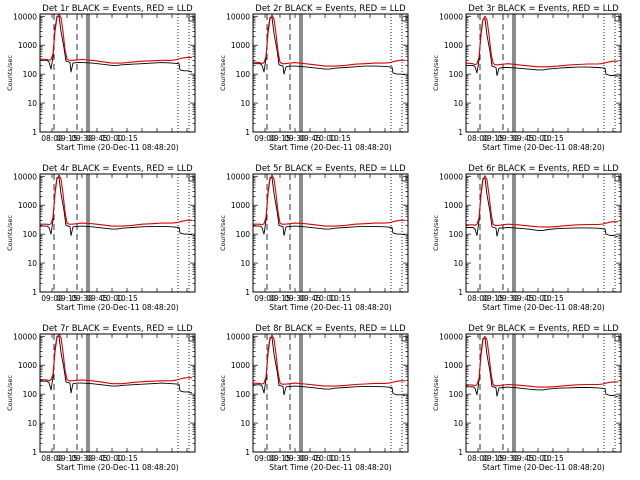 This screenshot has width=640, height=480. Describe the element at coordinates (330, 9) in the screenshot. I see `panel-title: Det 2r BLACK = Events, RED = LLD` at that location.